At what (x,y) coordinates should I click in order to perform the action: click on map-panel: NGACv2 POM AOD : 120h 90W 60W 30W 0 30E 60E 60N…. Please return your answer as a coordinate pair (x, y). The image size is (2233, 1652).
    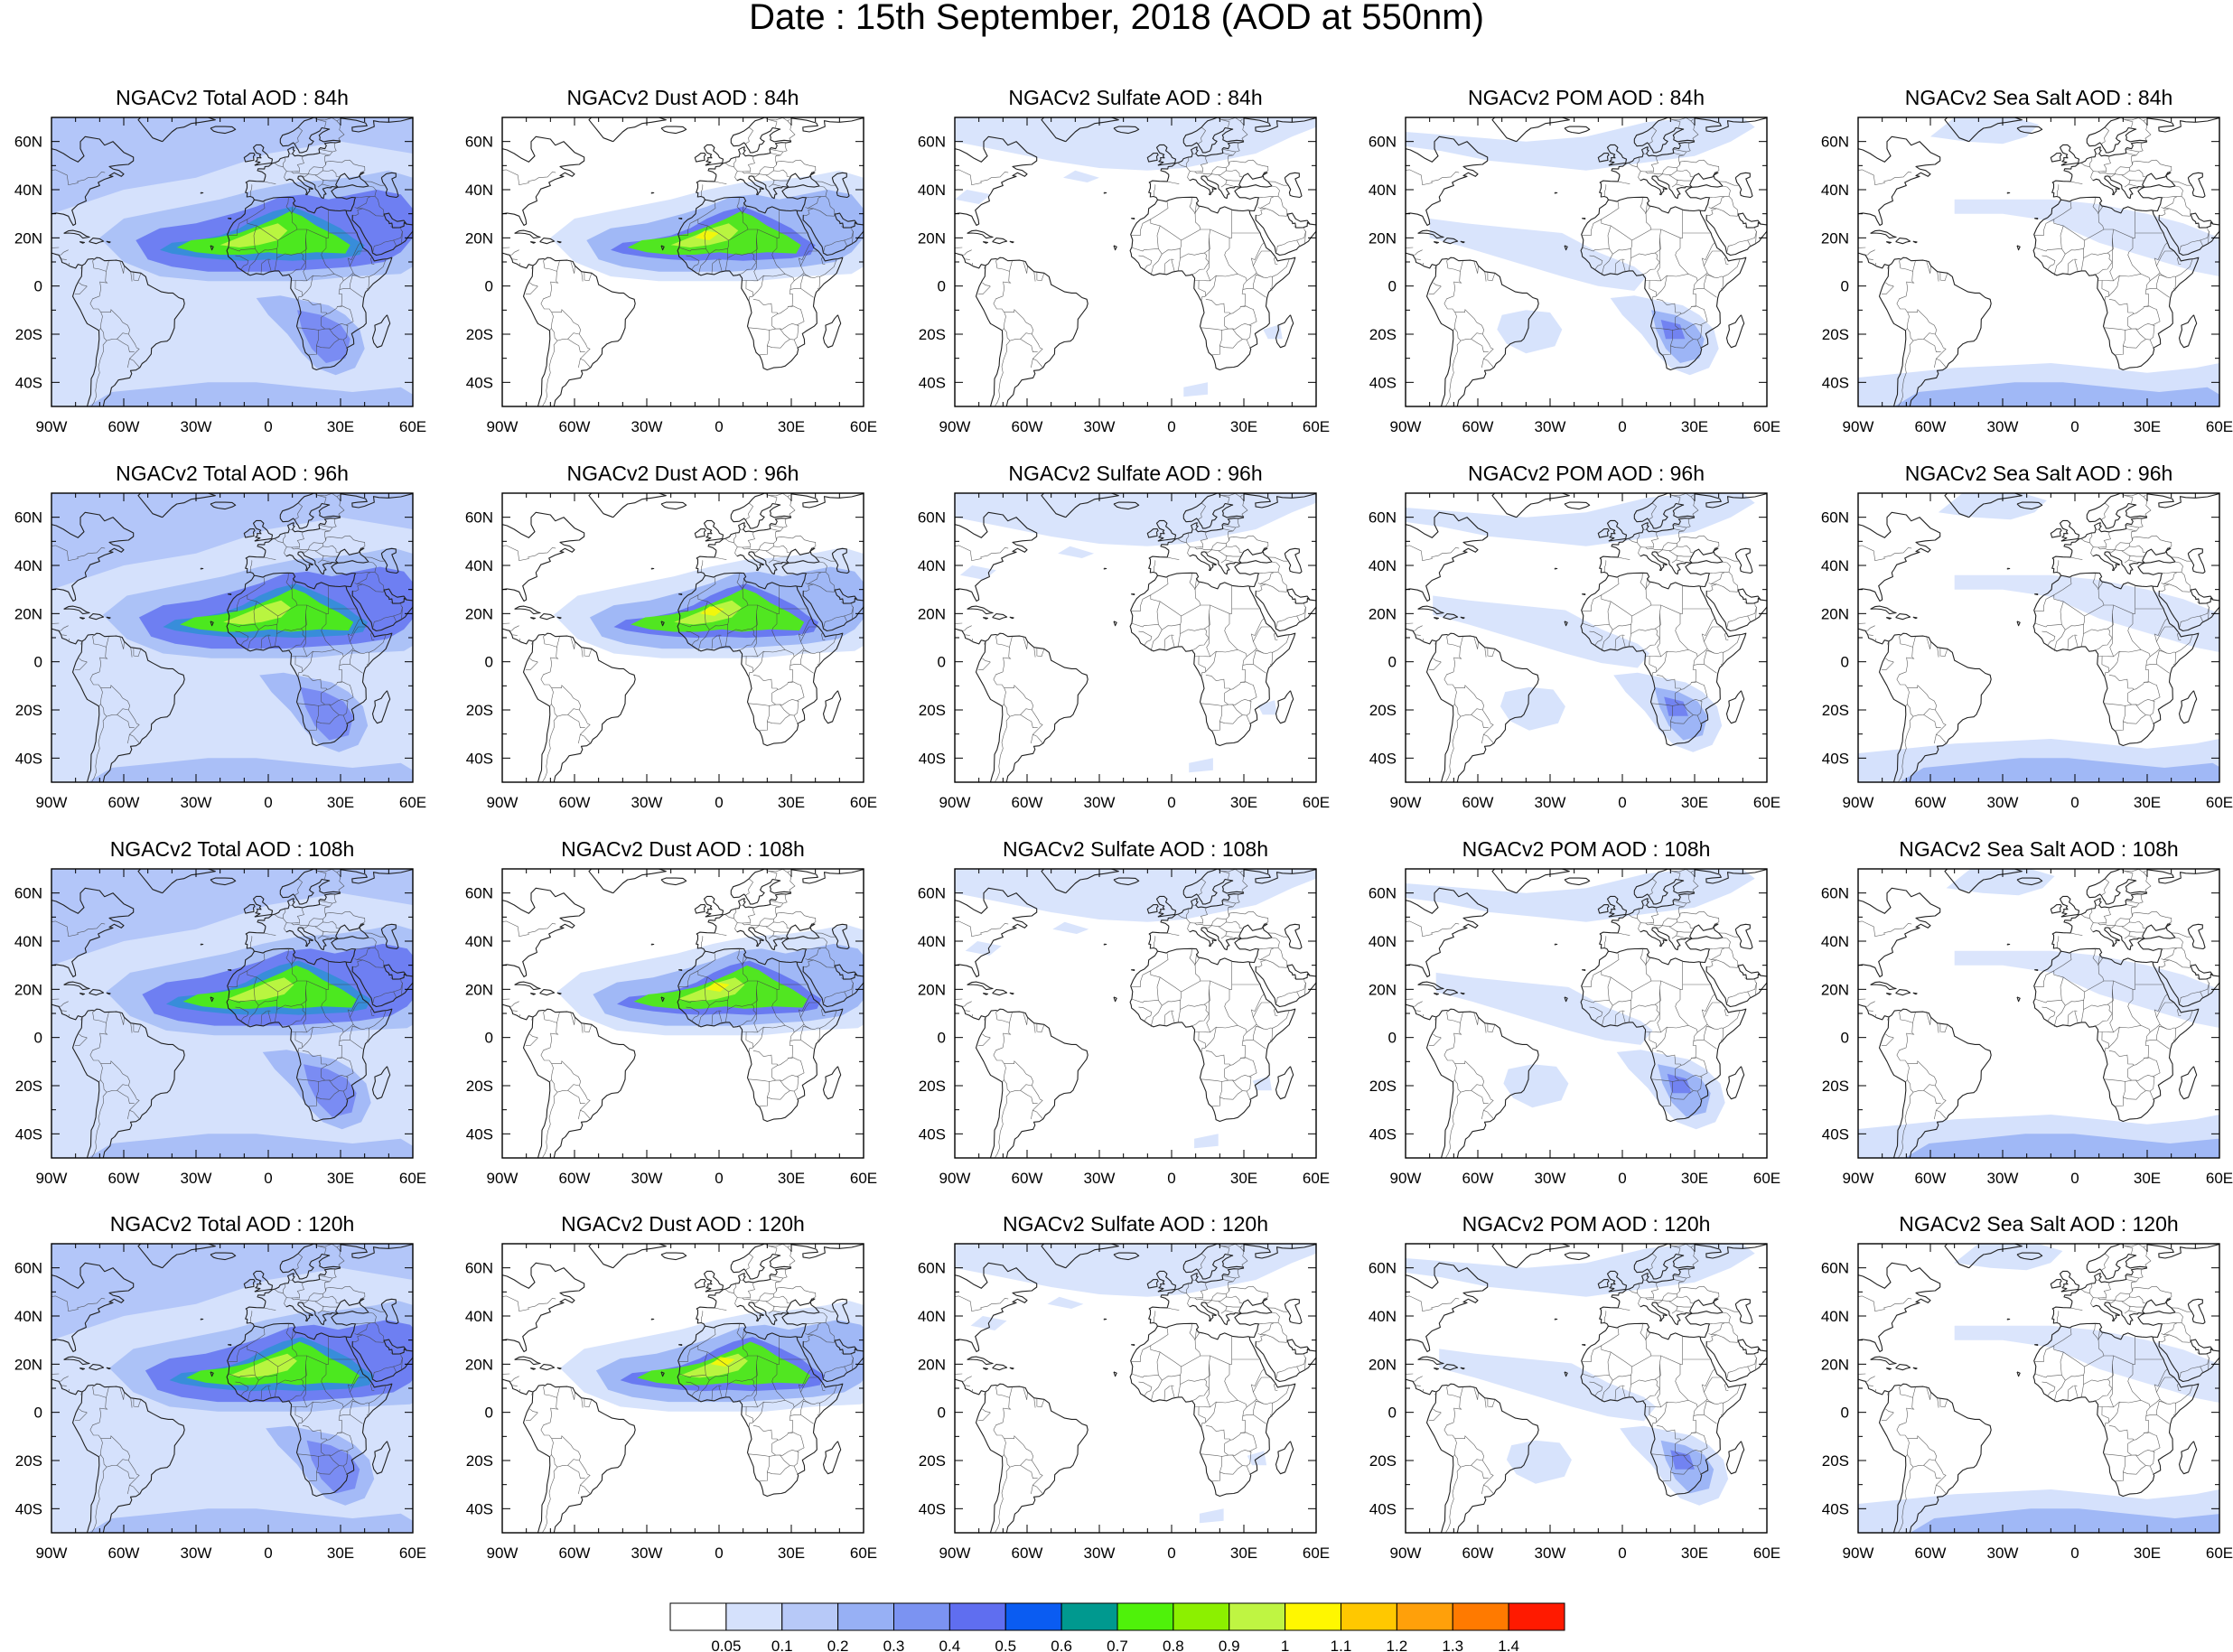
    Looking at the image, I should click on (1574, 1387).